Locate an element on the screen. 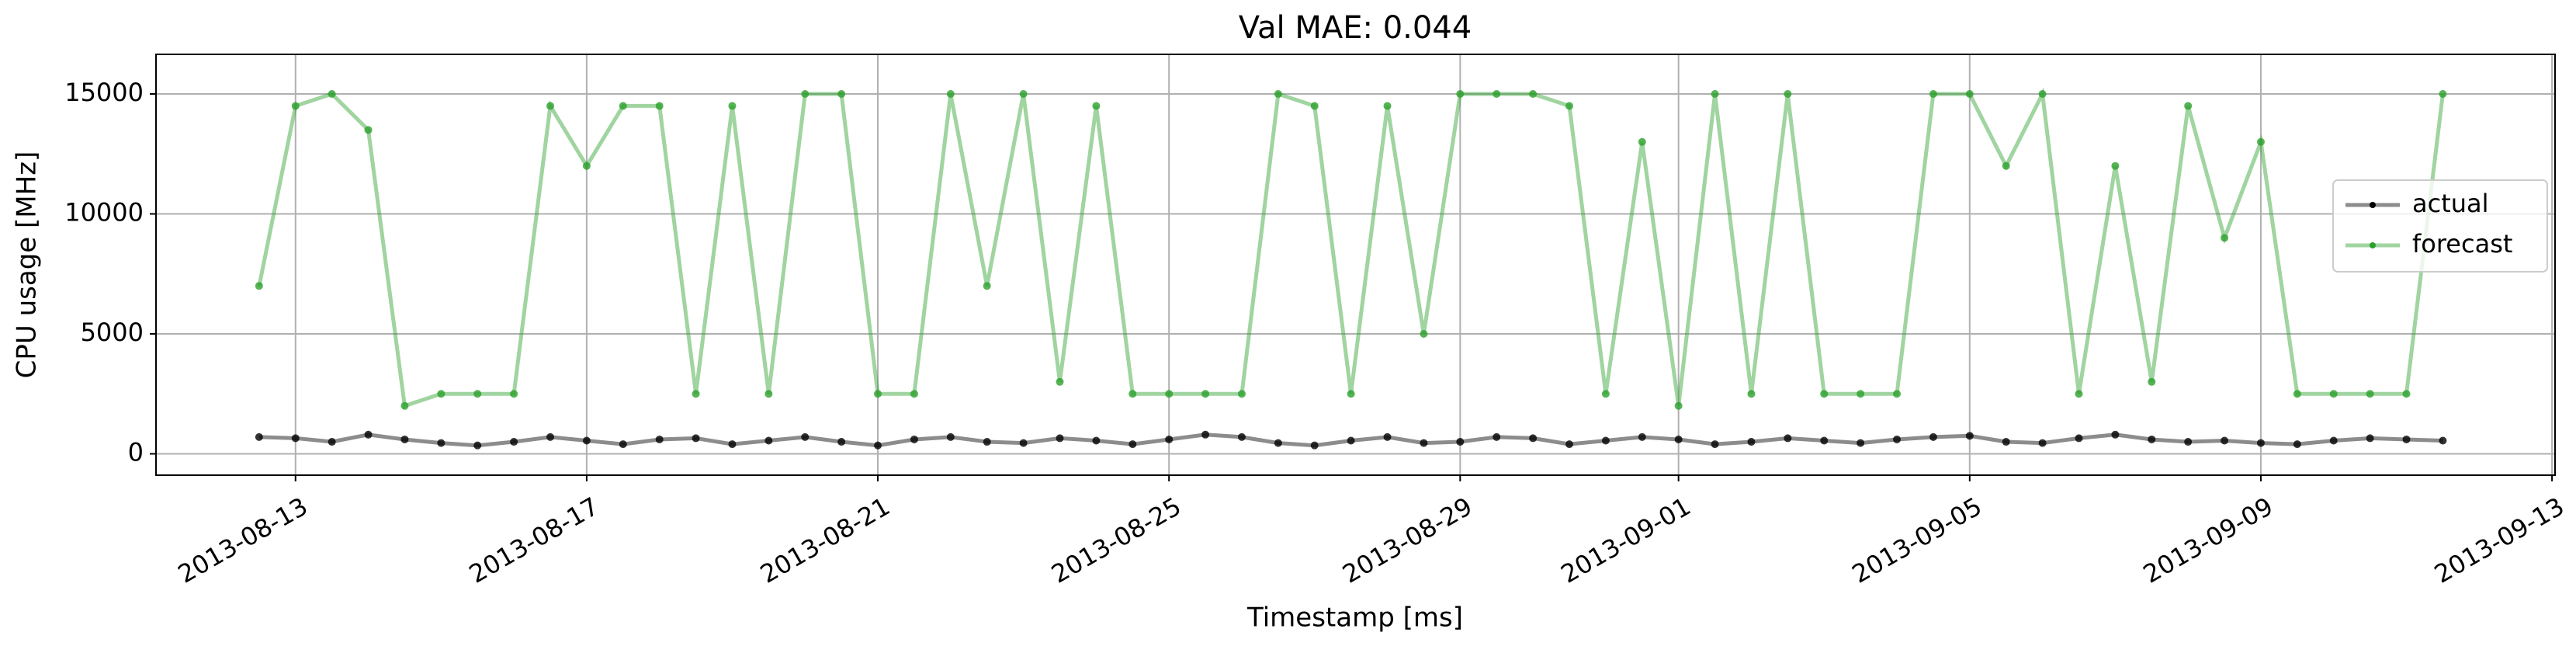  y-tick-label: 10000 is located at coordinates (104, 212).